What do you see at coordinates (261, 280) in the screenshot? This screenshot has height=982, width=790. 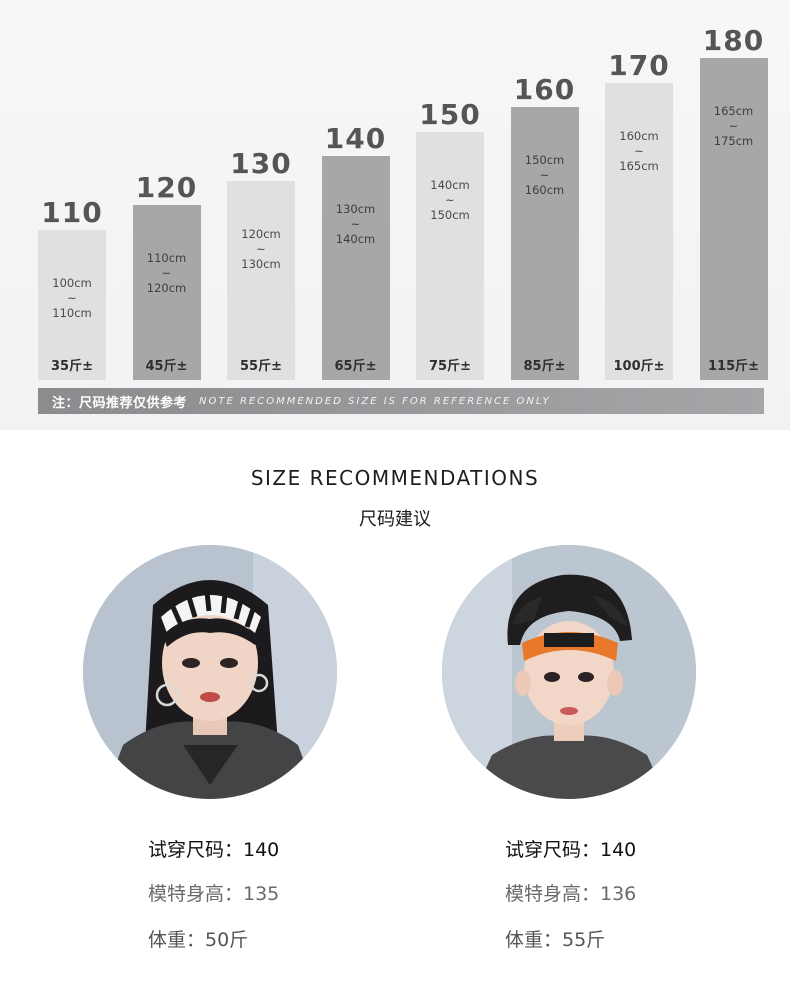 I see `size-bar: 120cm ~130cm 55斤±` at bounding box center [261, 280].